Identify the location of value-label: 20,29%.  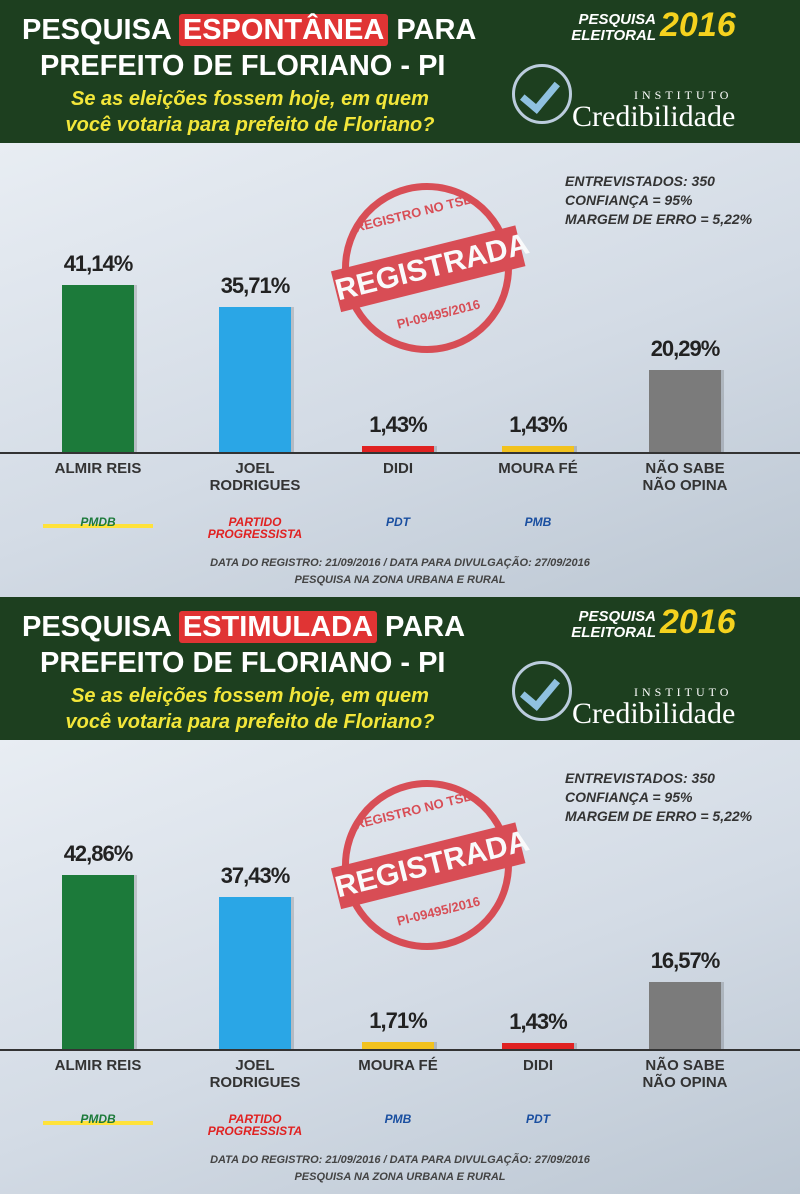
(685, 348).